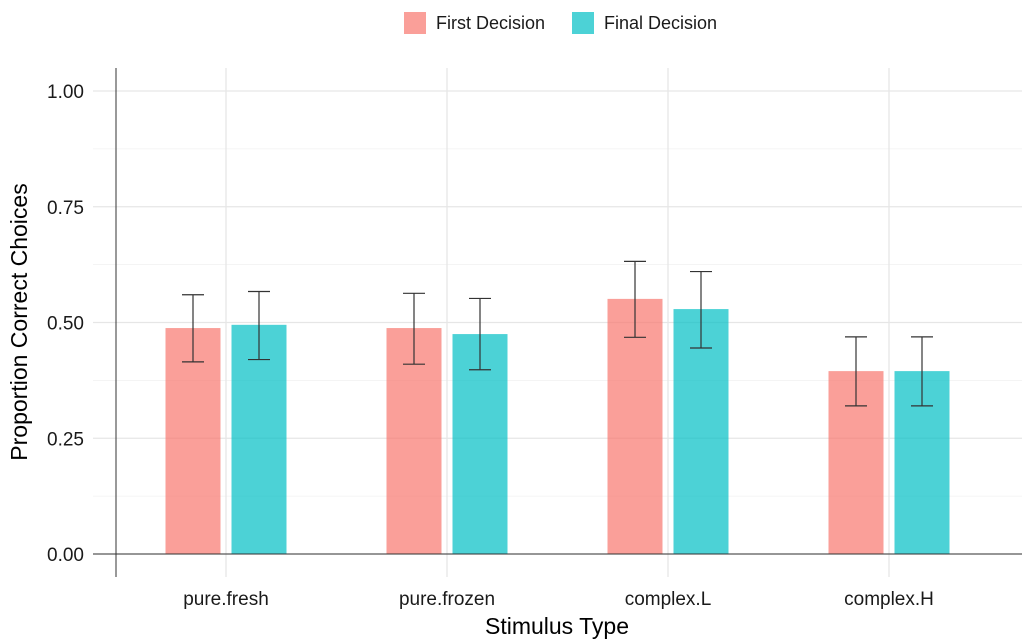  What do you see at coordinates (414, 441) in the screenshot?
I see `bar-first-decision-pure-frozen` at bounding box center [414, 441].